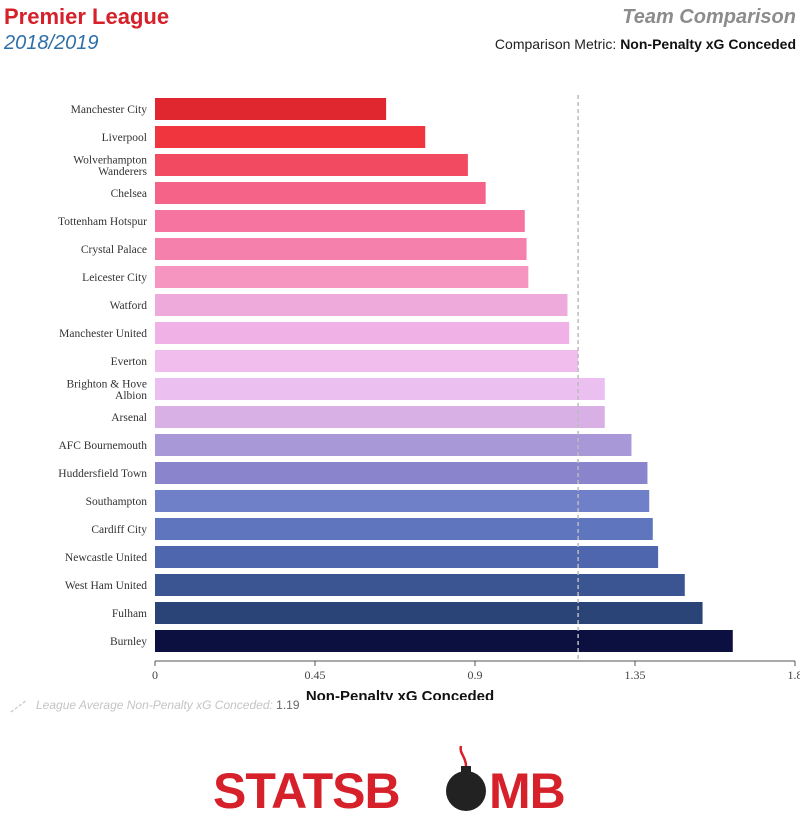  What do you see at coordinates (155, 675) in the screenshot?
I see `x-tick-label: 0` at bounding box center [155, 675].